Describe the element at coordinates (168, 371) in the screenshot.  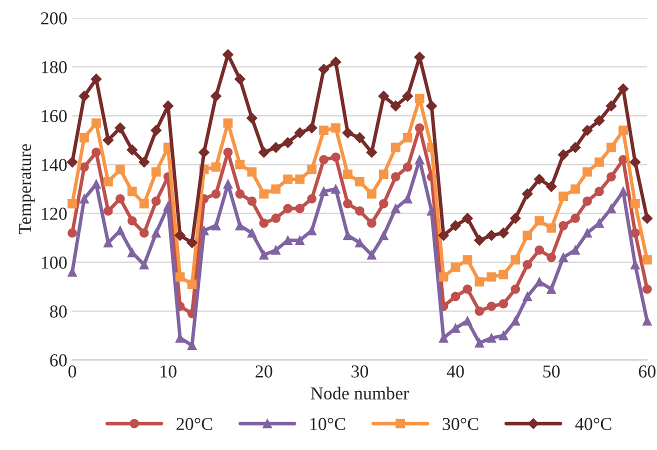
I see `x-tick-label: 10` at that location.